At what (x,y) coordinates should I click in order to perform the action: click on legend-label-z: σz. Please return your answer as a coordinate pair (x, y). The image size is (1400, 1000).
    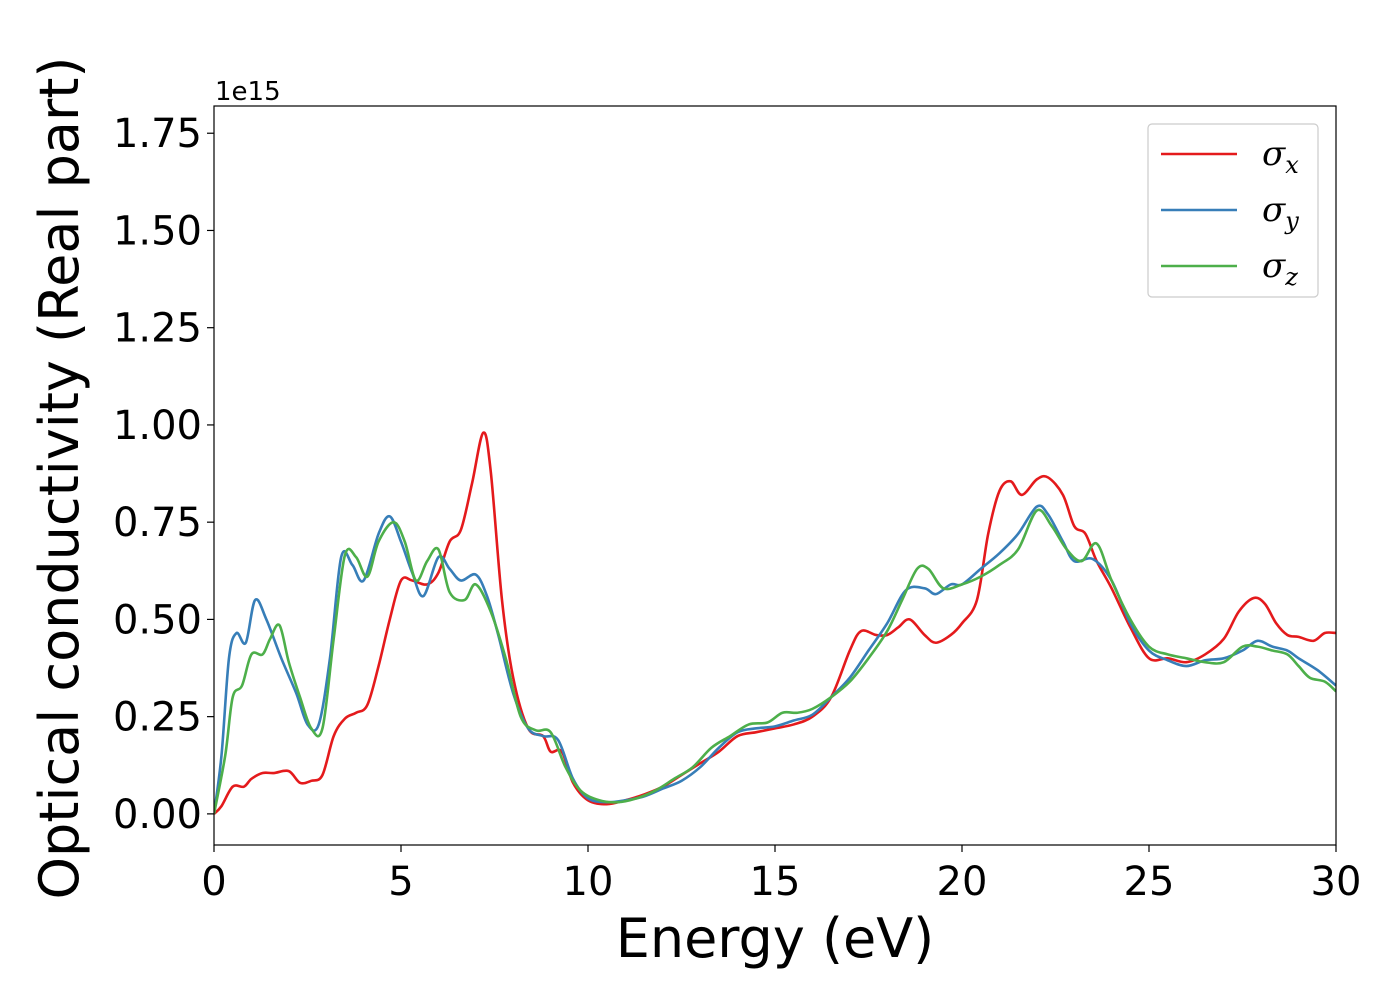
    Looking at the image, I should click on (1280, 268).